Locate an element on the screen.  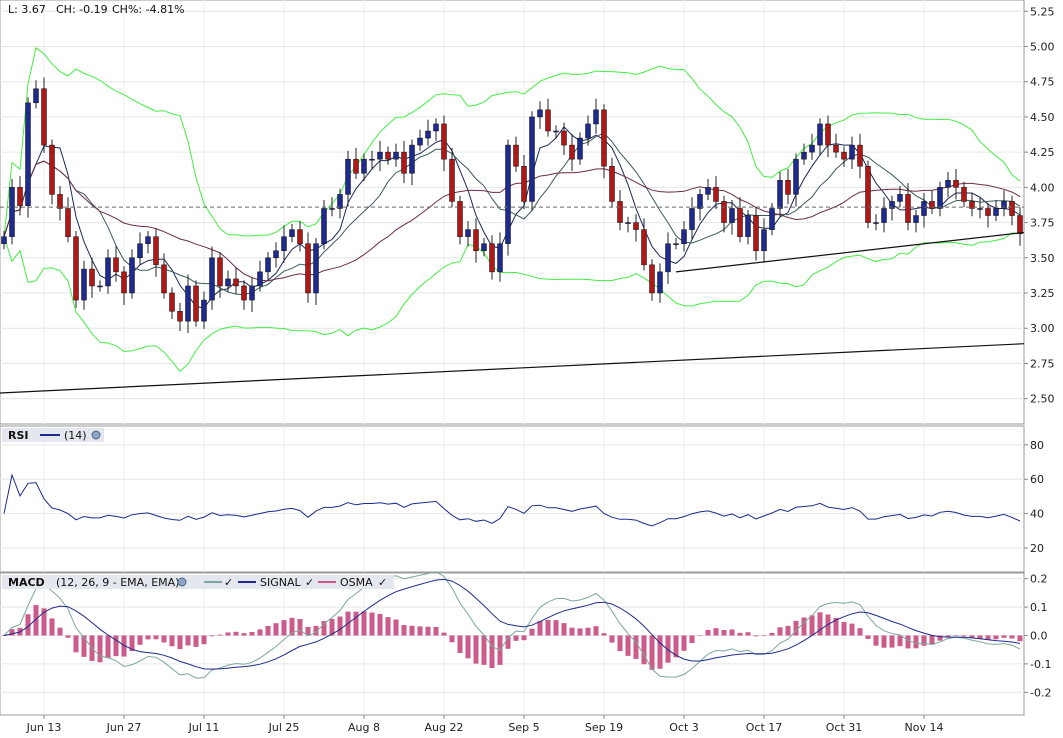
y-tick-label: 3.00 is located at coordinates (1042, 328).